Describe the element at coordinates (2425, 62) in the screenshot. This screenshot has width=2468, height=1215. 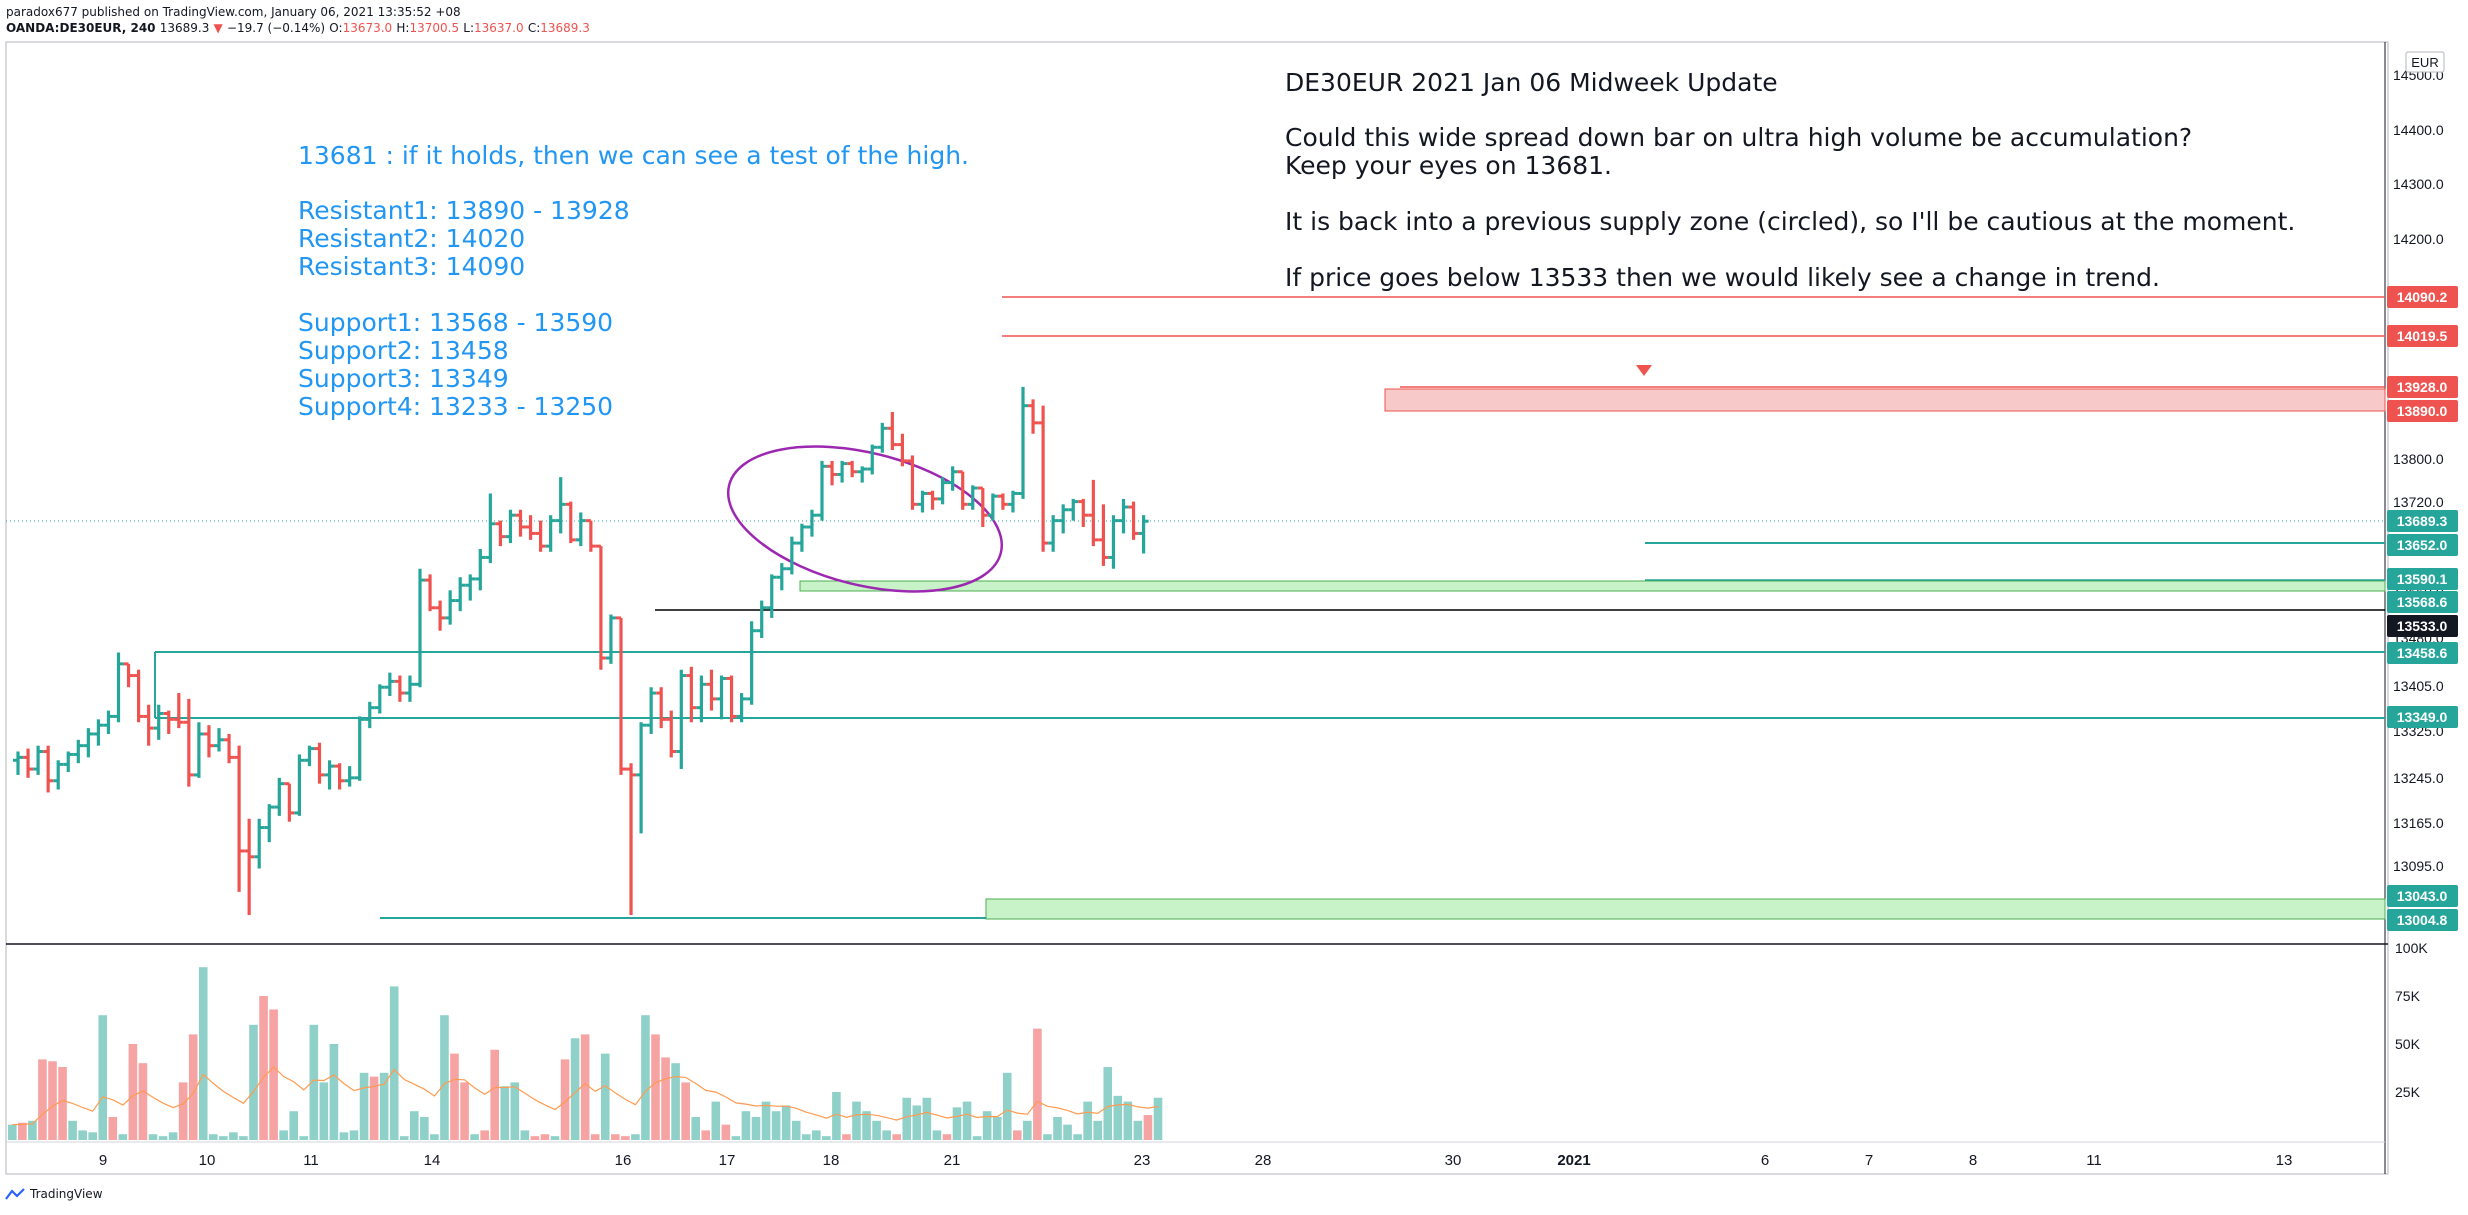
I see `currency-badge` at that location.